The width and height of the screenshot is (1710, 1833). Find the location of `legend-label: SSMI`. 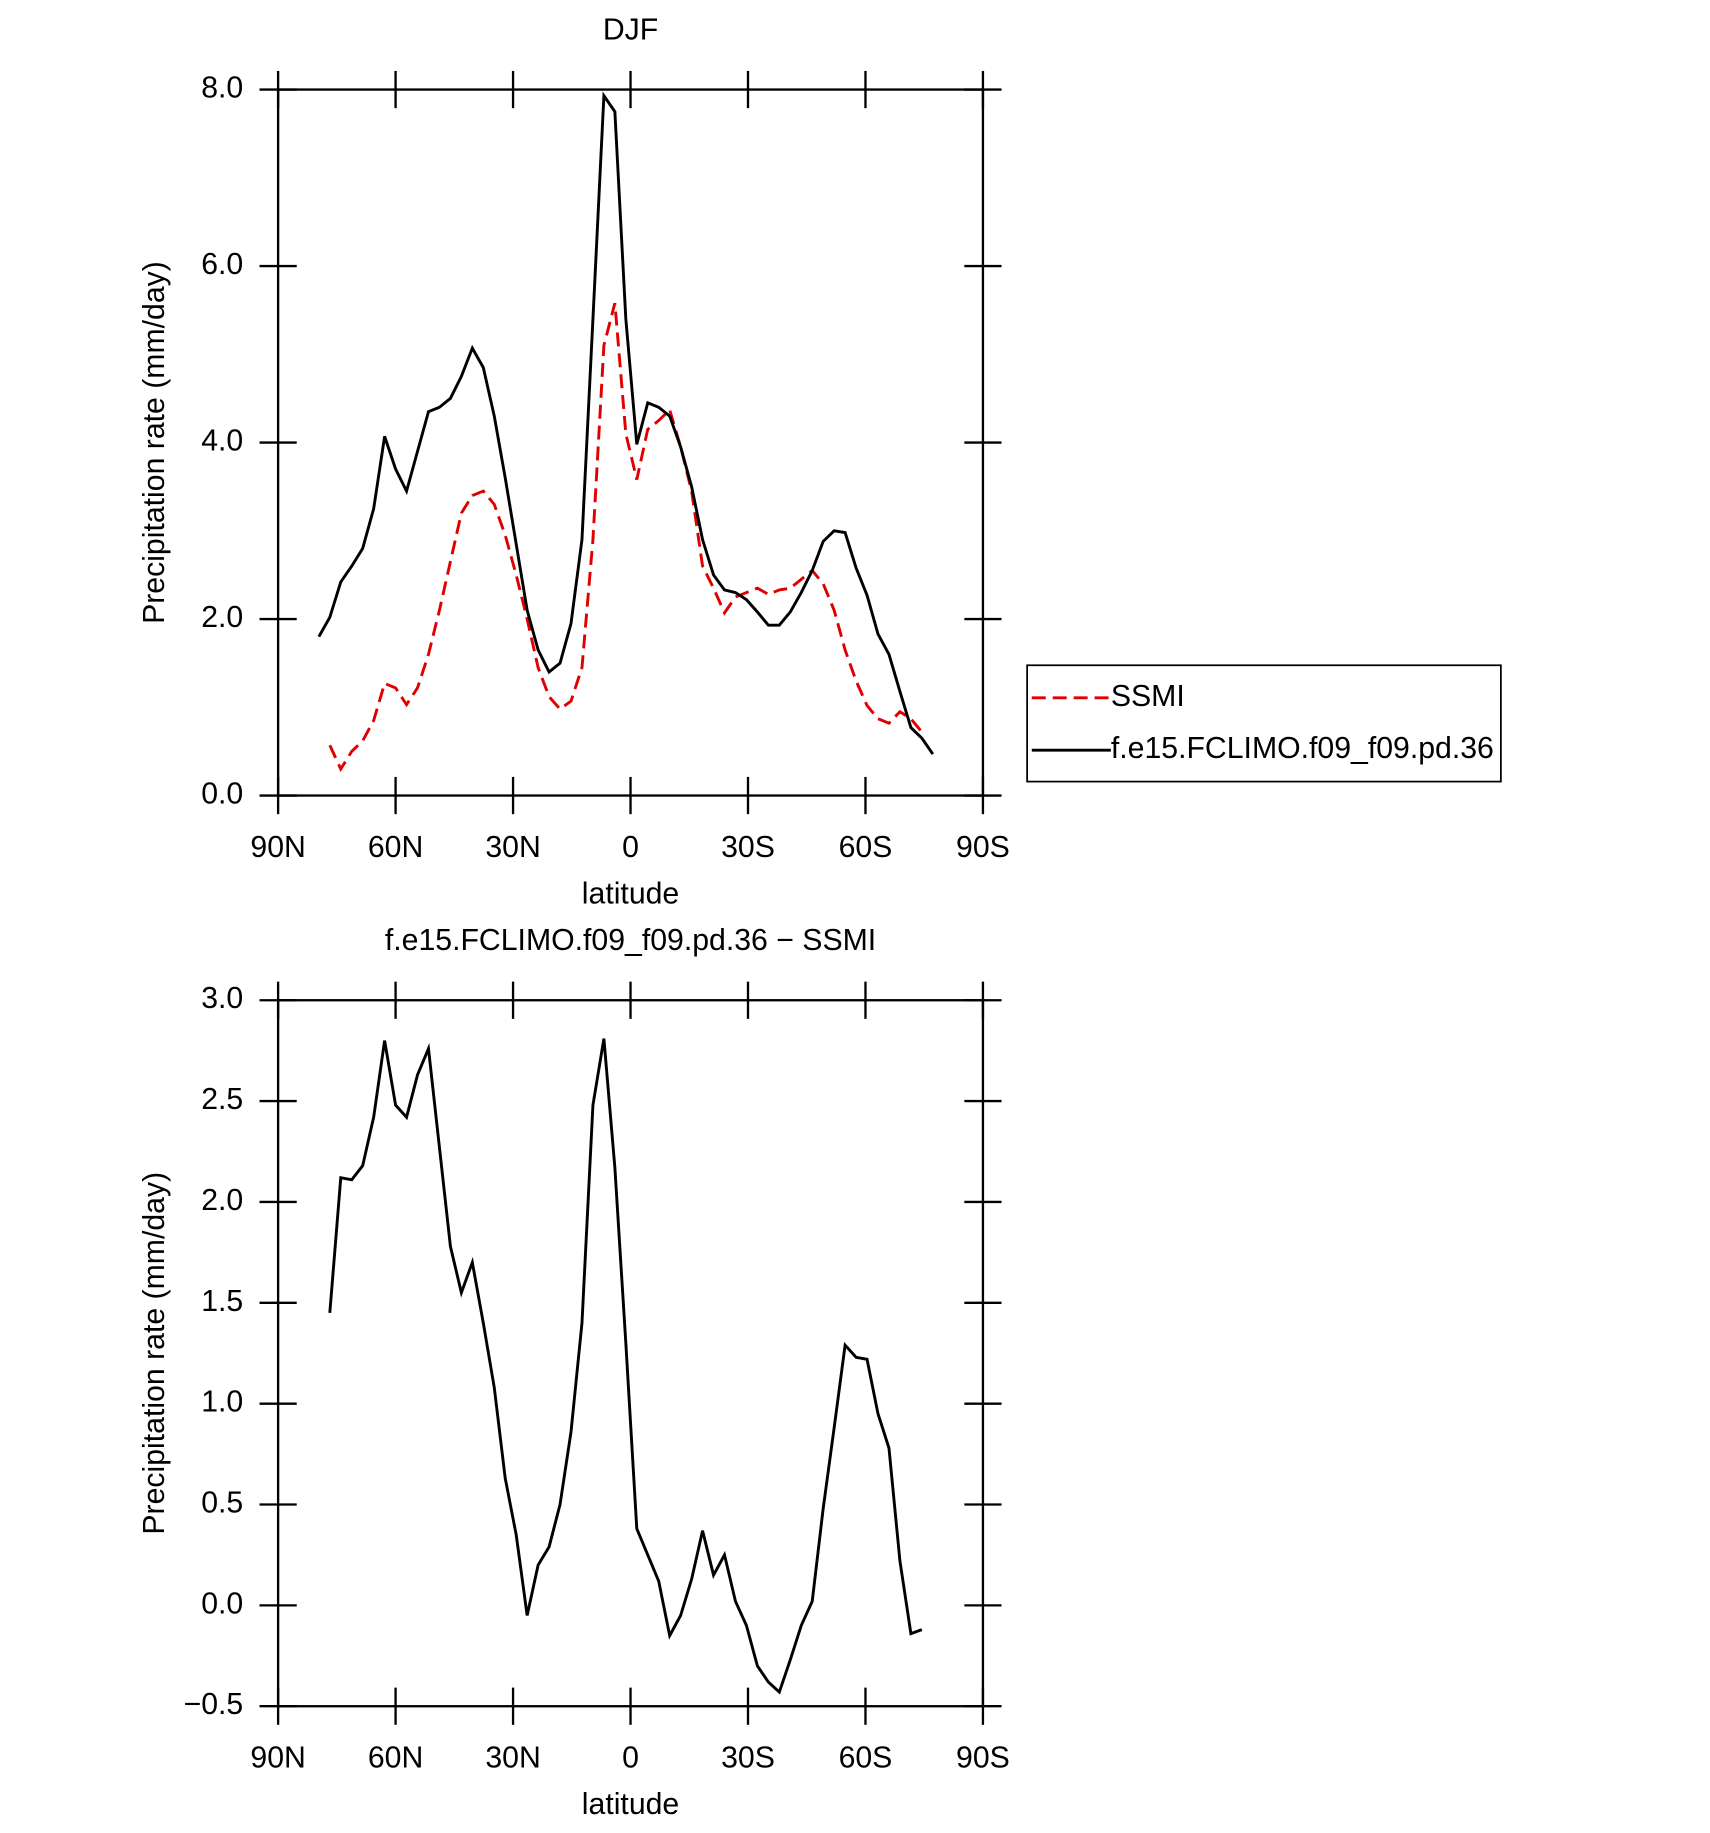

legend-label: SSMI is located at coordinates (1148, 696).